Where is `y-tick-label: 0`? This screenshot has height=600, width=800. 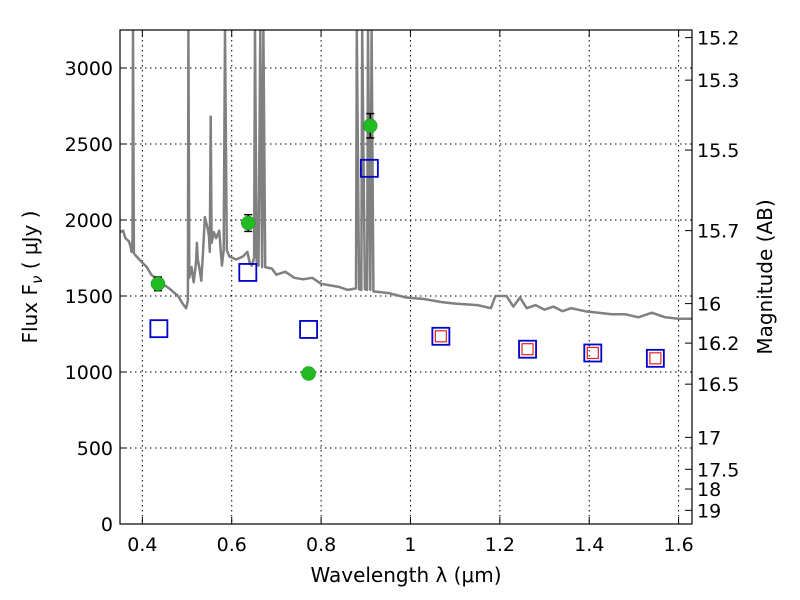 y-tick-label: 0 is located at coordinates (107, 525).